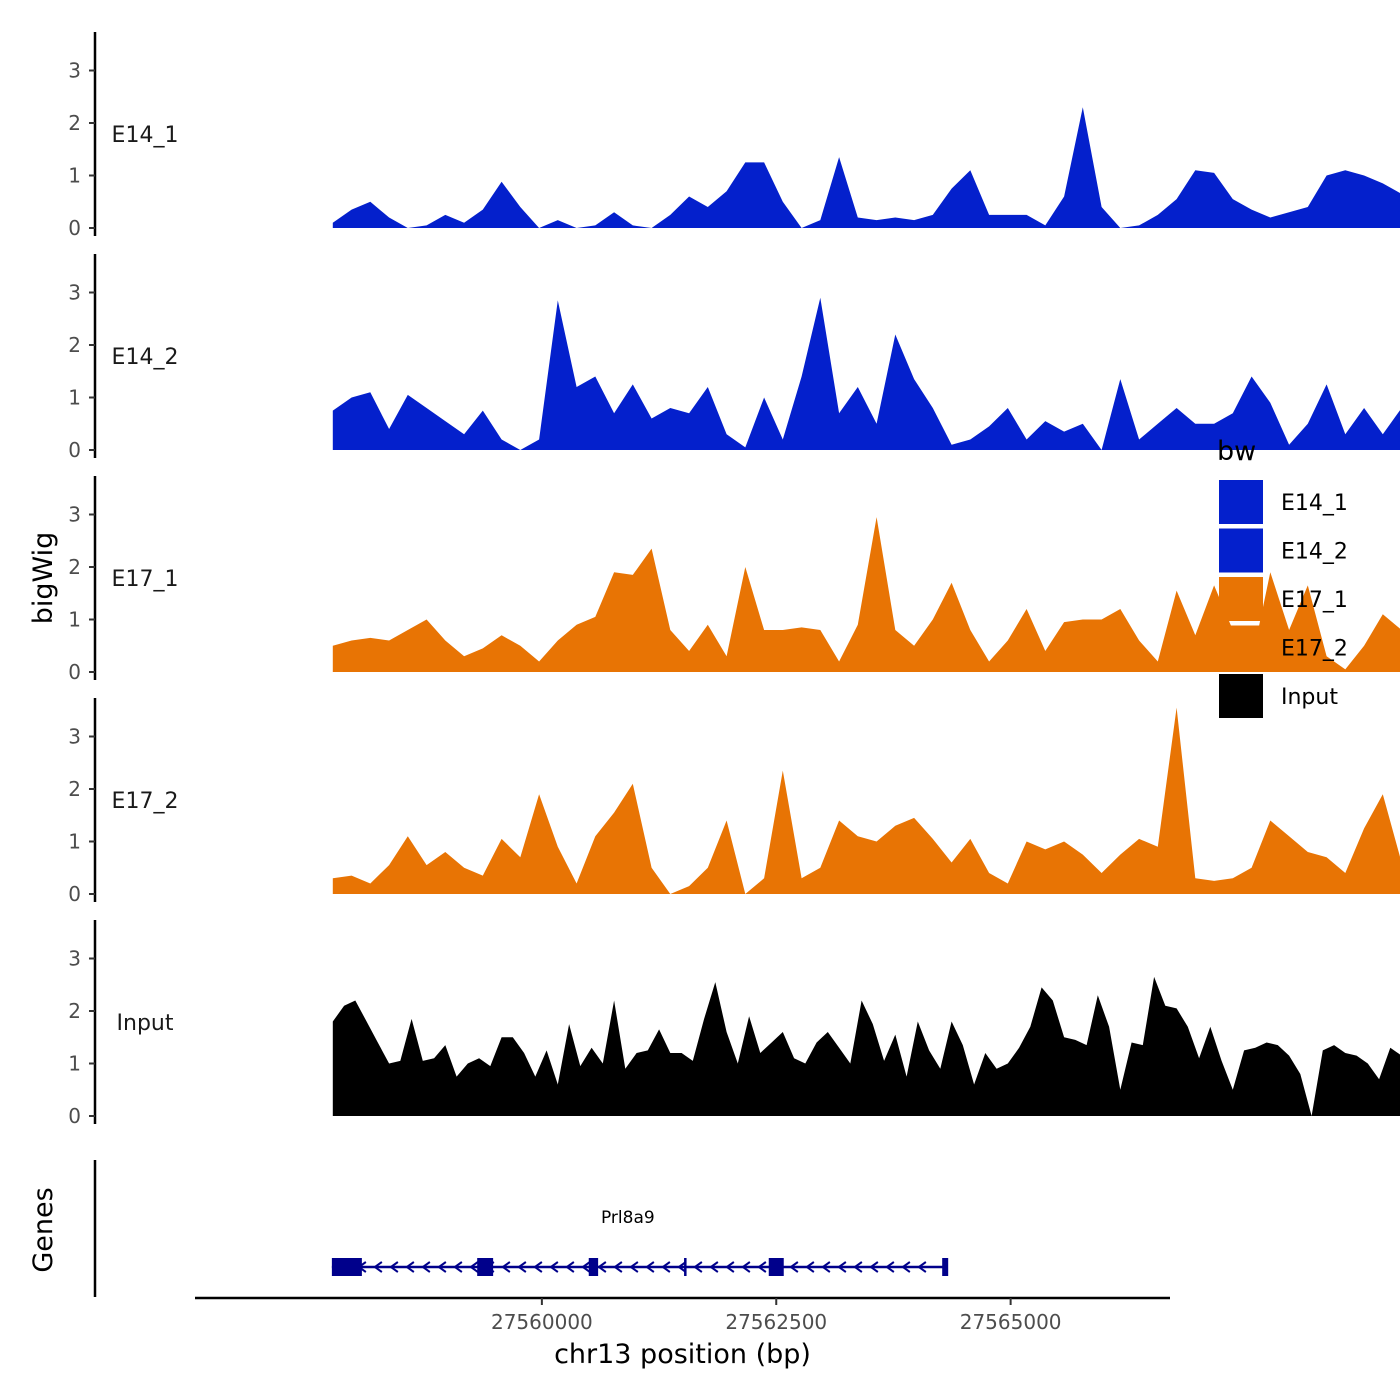 The image size is (1400, 1400). I want to click on track-E14_2: 0 1 2 3 E14_2, so click(734, 358).